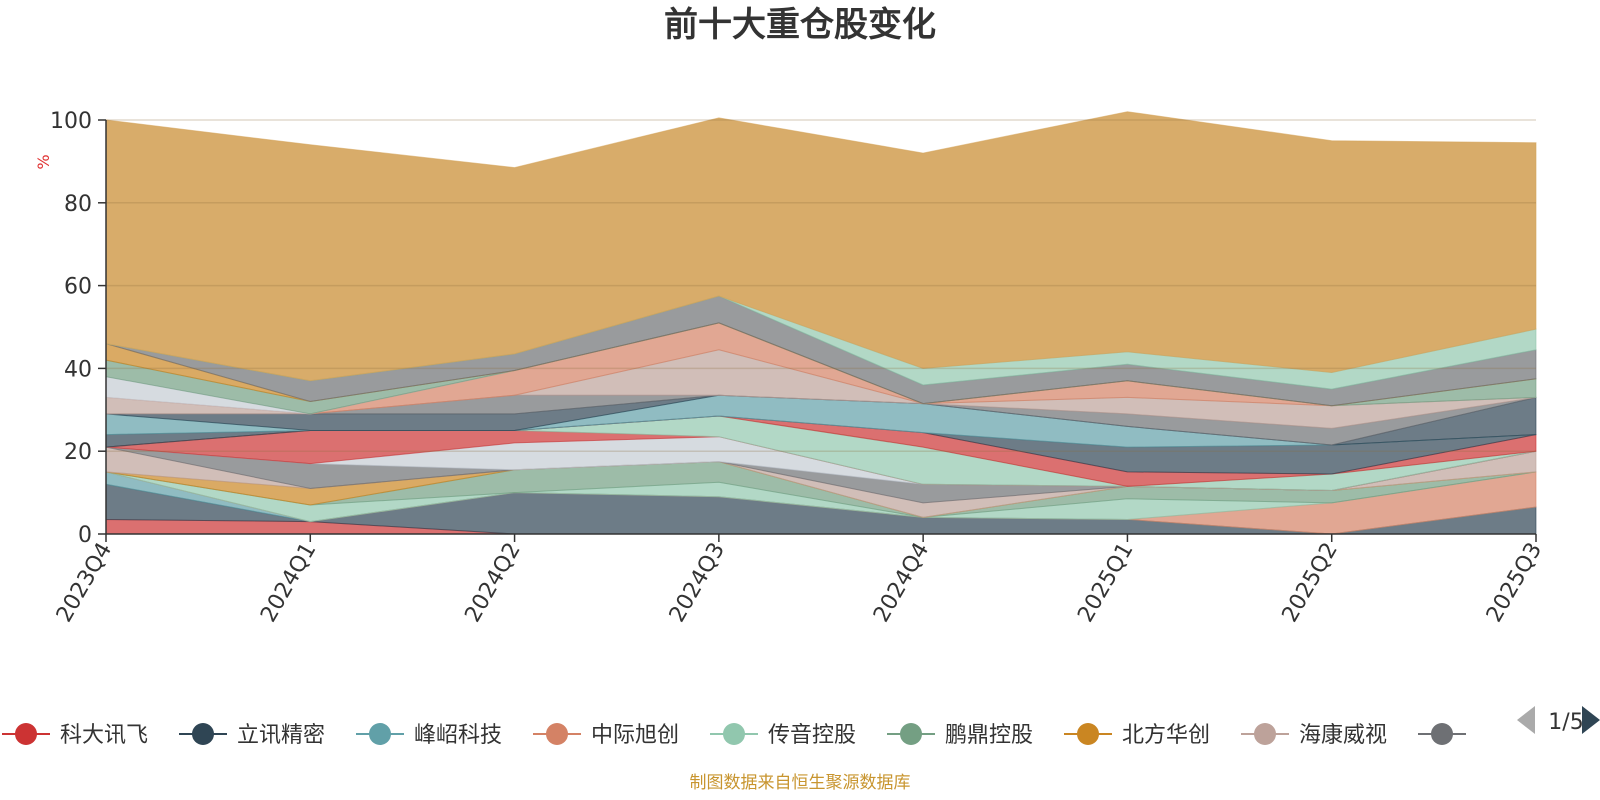  Describe the element at coordinates (43, 161) in the screenshot. I see `y-axis-unit: %` at that location.